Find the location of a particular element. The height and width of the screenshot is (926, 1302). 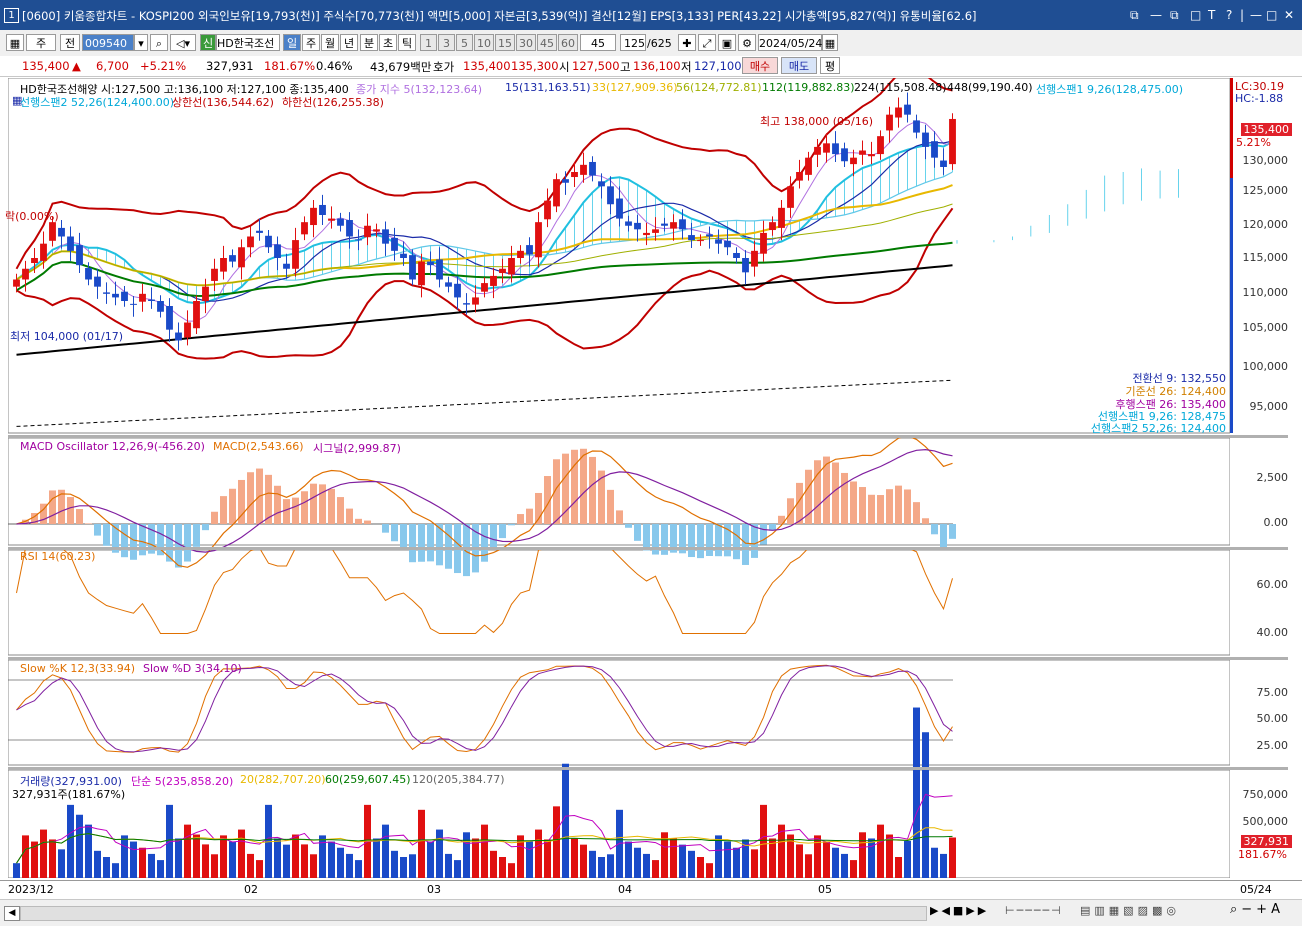

gear-icon: ⚙ is located at coordinates (747, 42).